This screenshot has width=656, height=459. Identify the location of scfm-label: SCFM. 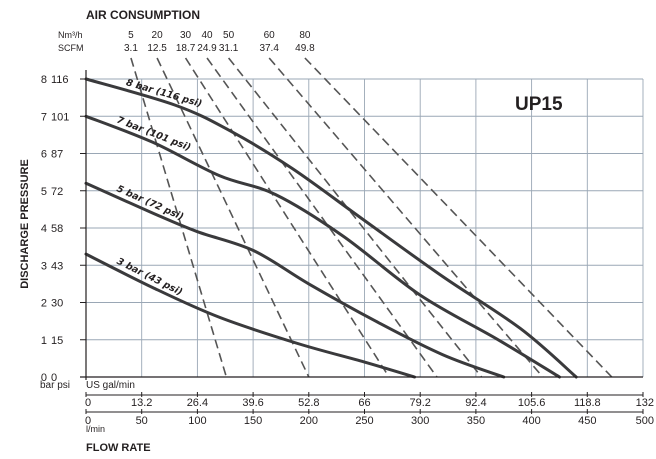
(71, 48).